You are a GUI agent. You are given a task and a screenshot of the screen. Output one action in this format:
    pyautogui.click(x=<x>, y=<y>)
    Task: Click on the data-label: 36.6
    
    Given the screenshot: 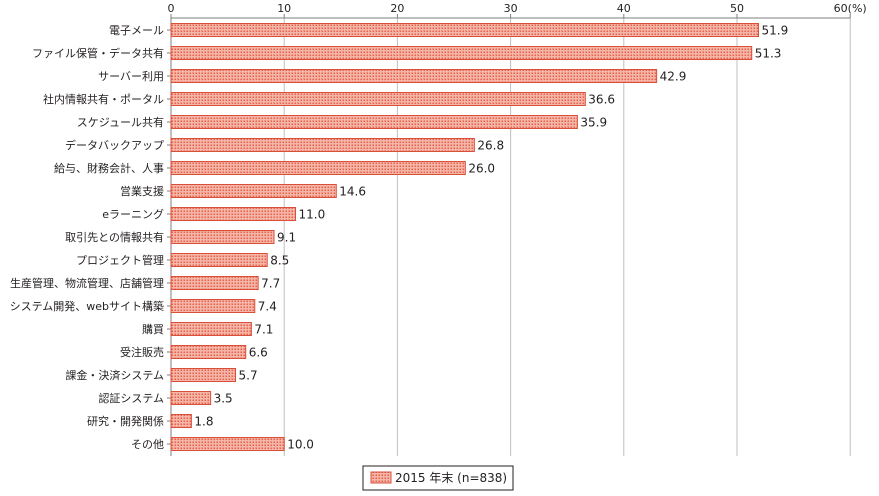 What is the action you would take?
    pyautogui.click(x=601, y=100)
    